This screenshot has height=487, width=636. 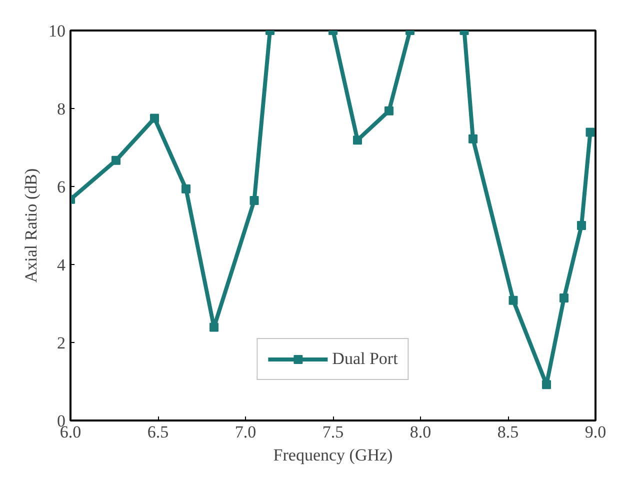 What do you see at coordinates (61, 265) in the screenshot?
I see `y-tick-label: 4` at bounding box center [61, 265].